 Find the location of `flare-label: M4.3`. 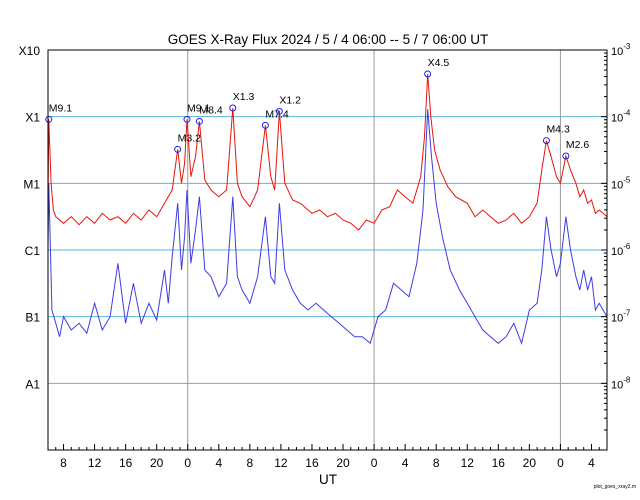

flare-label: M4.3 is located at coordinates (558, 130).